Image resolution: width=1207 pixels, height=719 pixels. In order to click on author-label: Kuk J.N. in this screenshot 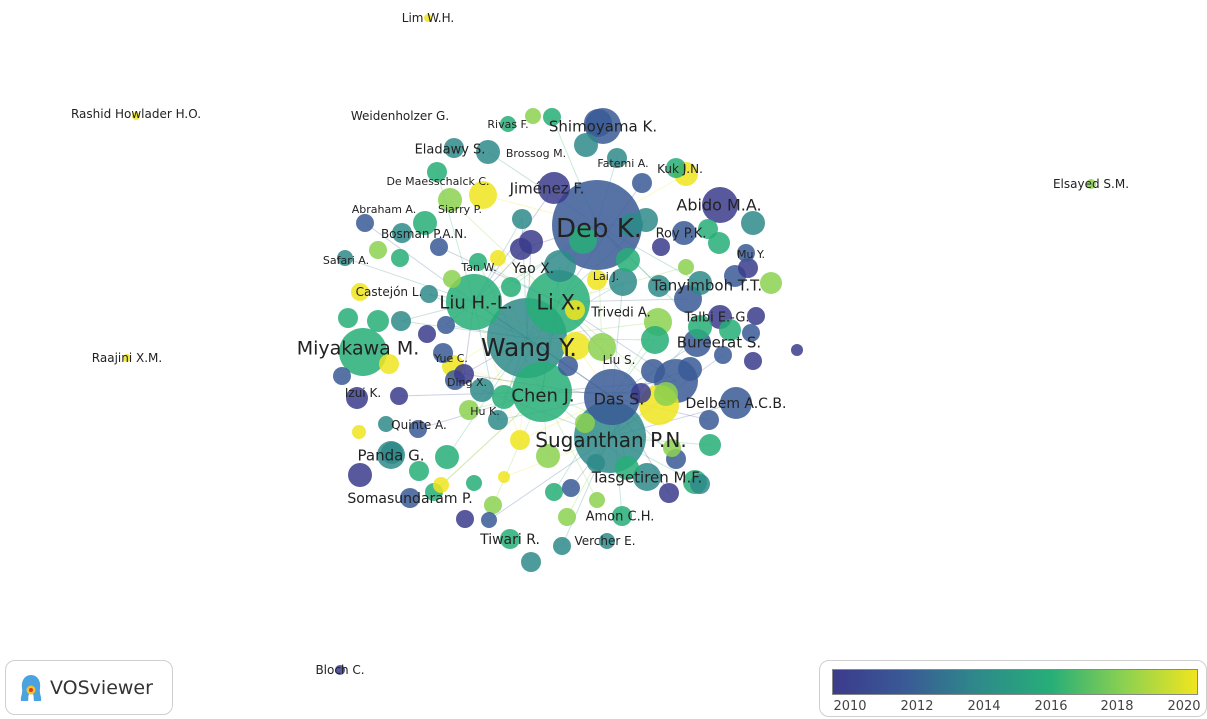, I will do `click(680, 169)`.